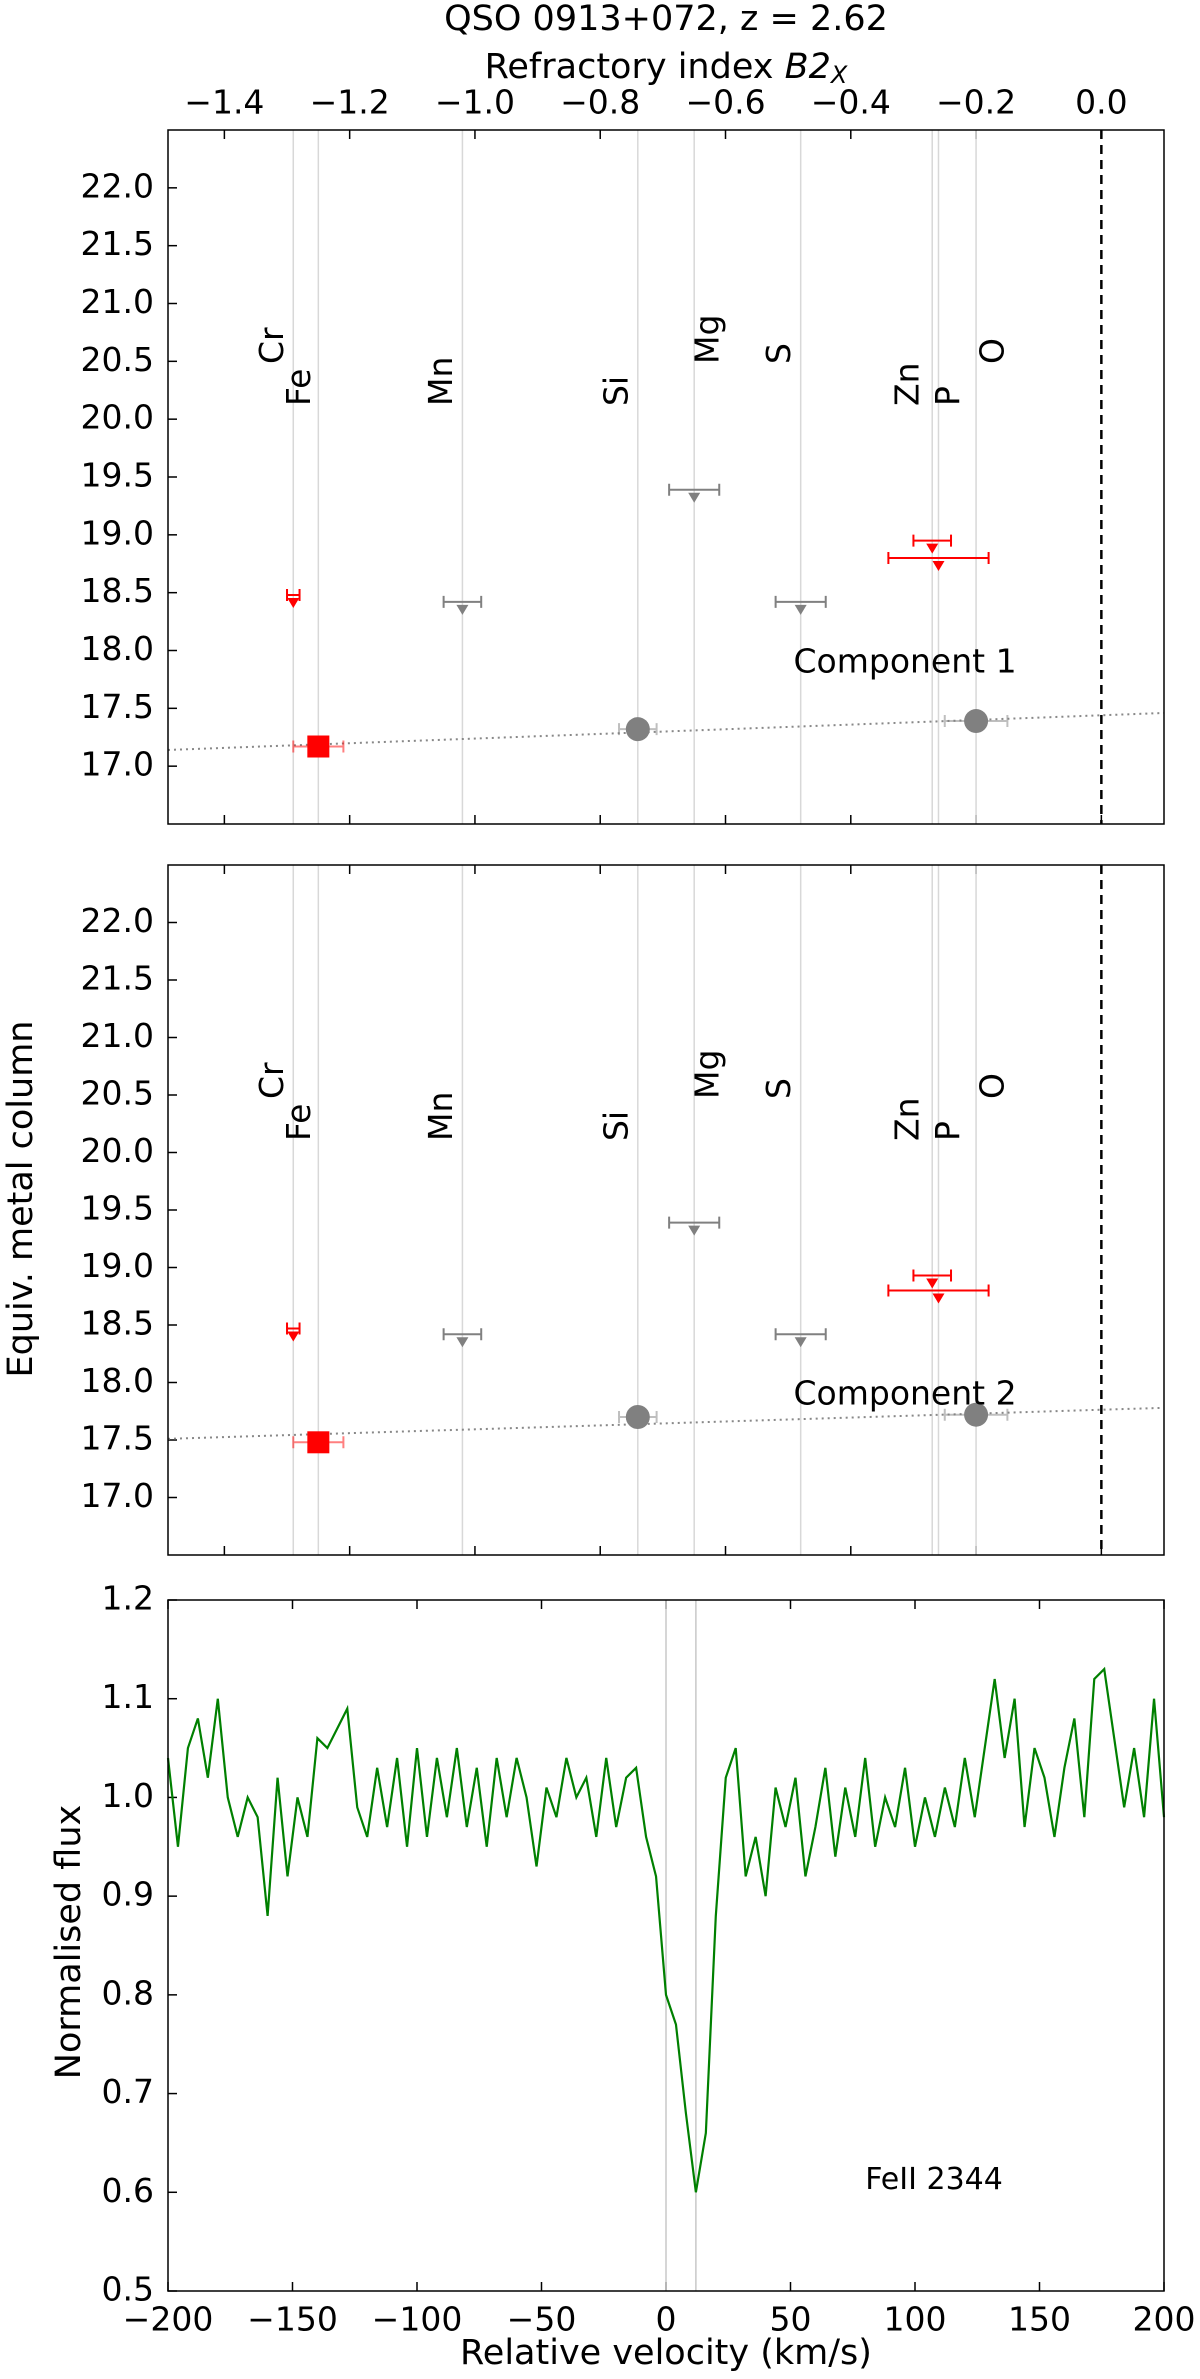  What do you see at coordinates (128, 1696) in the screenshot?
I see `y-tick-label: 1.1` at bounding box center [128, 1696].